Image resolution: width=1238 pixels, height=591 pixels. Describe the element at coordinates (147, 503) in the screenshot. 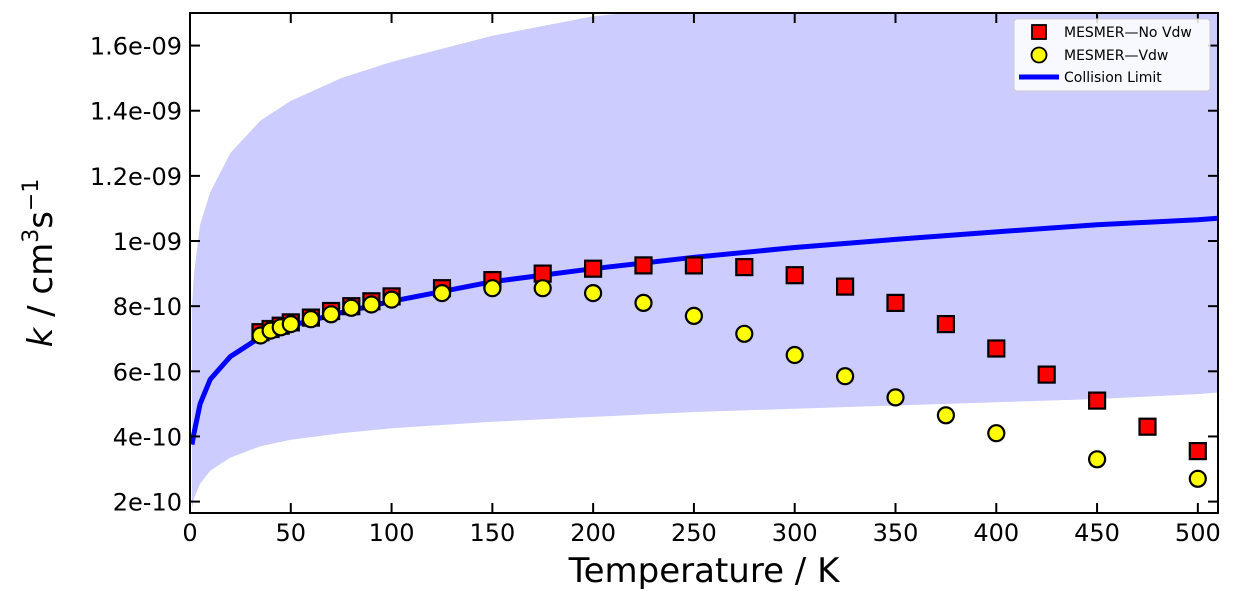

I see `y-tick-label-0: 2e-10` at that location.